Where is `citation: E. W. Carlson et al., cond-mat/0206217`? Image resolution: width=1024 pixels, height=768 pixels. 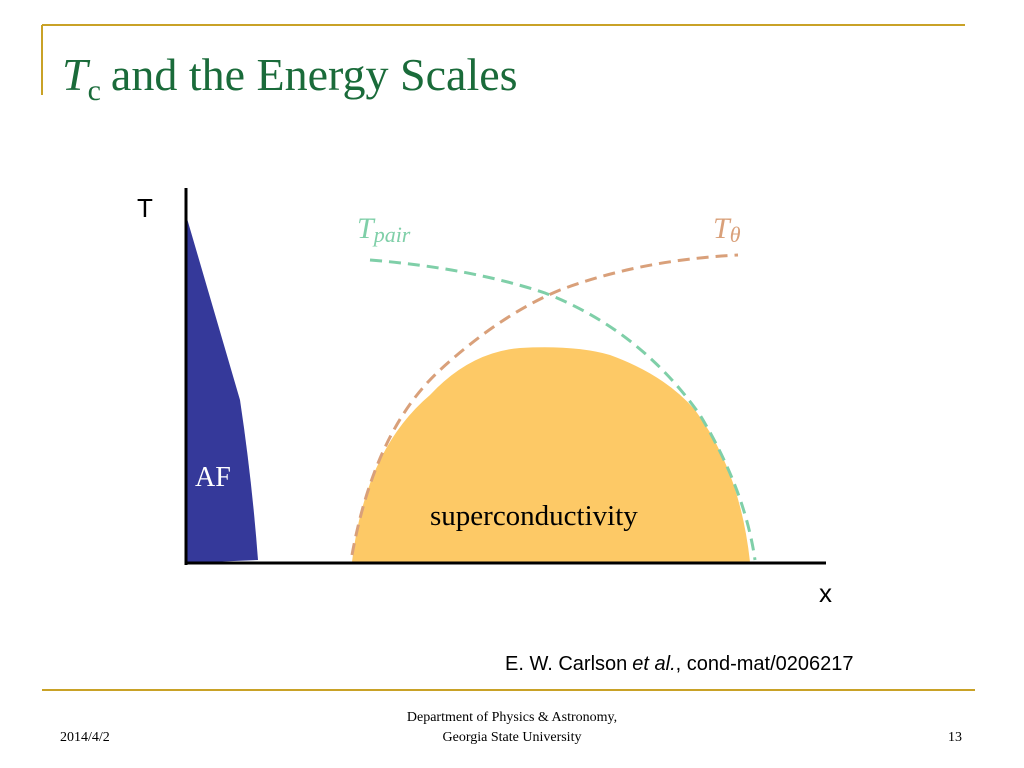 citation: E. W. Carlson et al., cond-mat/0206217 is located at coordinates (679, 664).